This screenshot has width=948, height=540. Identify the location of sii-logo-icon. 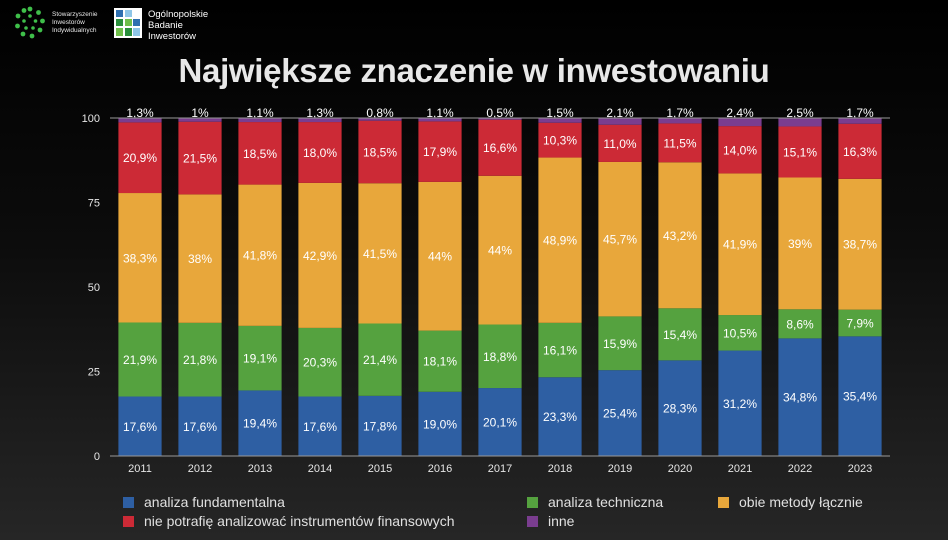
(30, 22).